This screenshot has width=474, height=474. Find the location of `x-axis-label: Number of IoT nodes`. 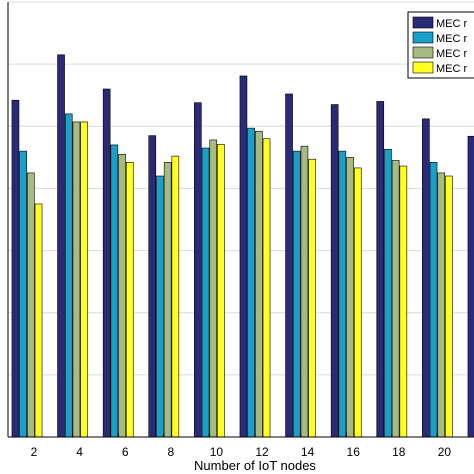

x-axis-label: Number of IoT nodes is located at coordinates (255, 465).